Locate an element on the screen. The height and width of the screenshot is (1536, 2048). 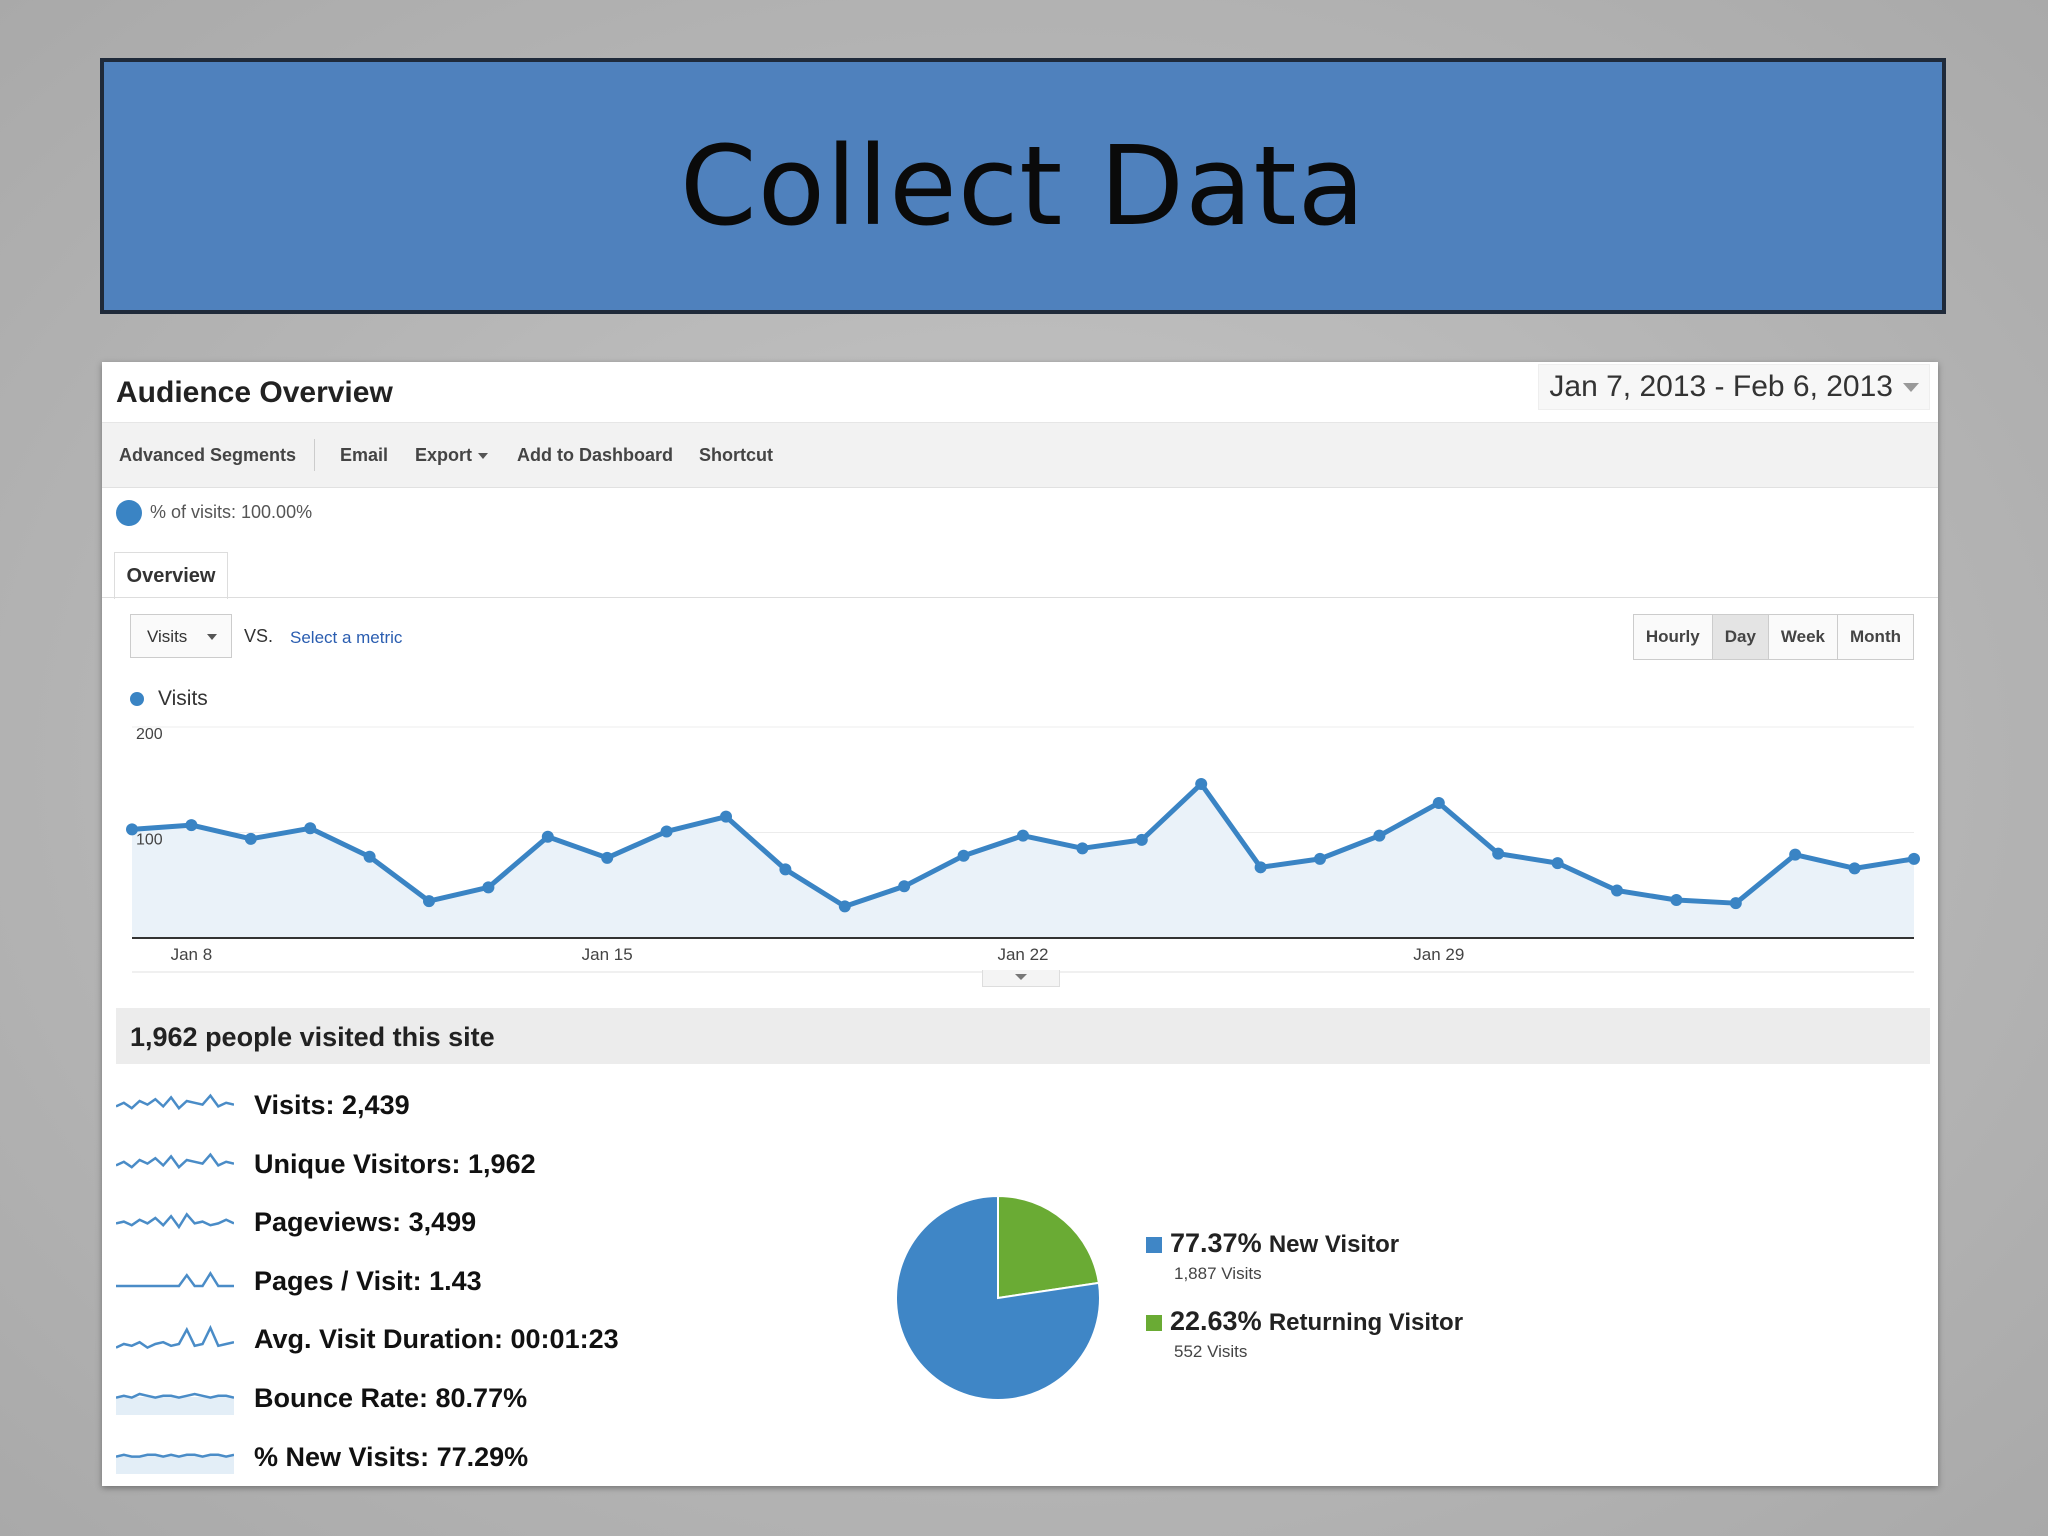
pie-slice-returning is located at coordinates (1049, 1247).